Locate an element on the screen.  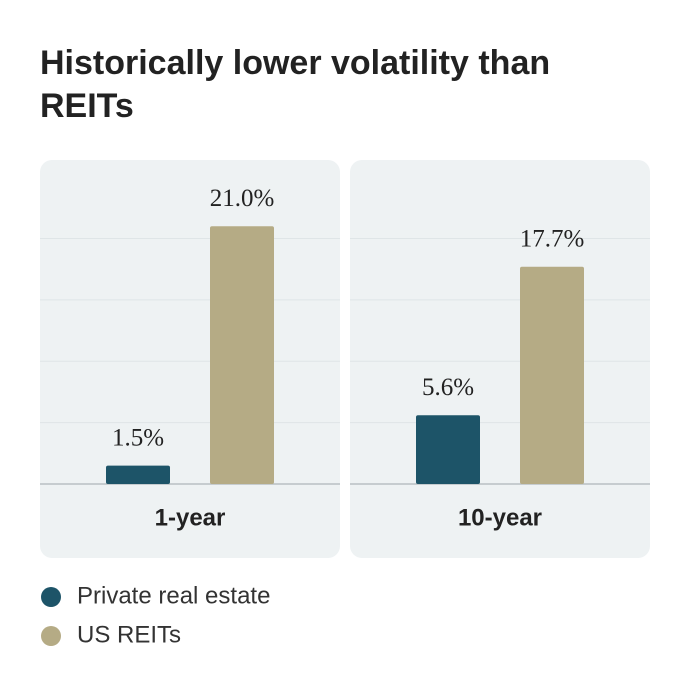
x-tick-label: 10-year is located at coordinates (500, 517).